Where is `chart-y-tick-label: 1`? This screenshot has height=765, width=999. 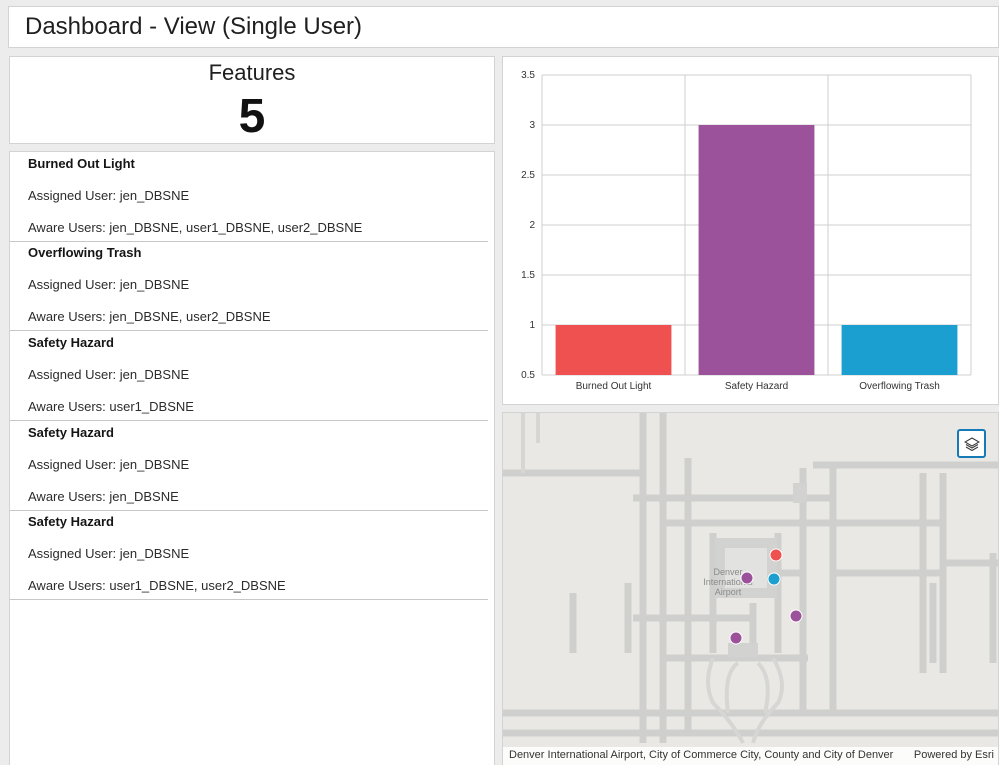
chart-y-tick-label: 1 is located at coordinates (532, 325).